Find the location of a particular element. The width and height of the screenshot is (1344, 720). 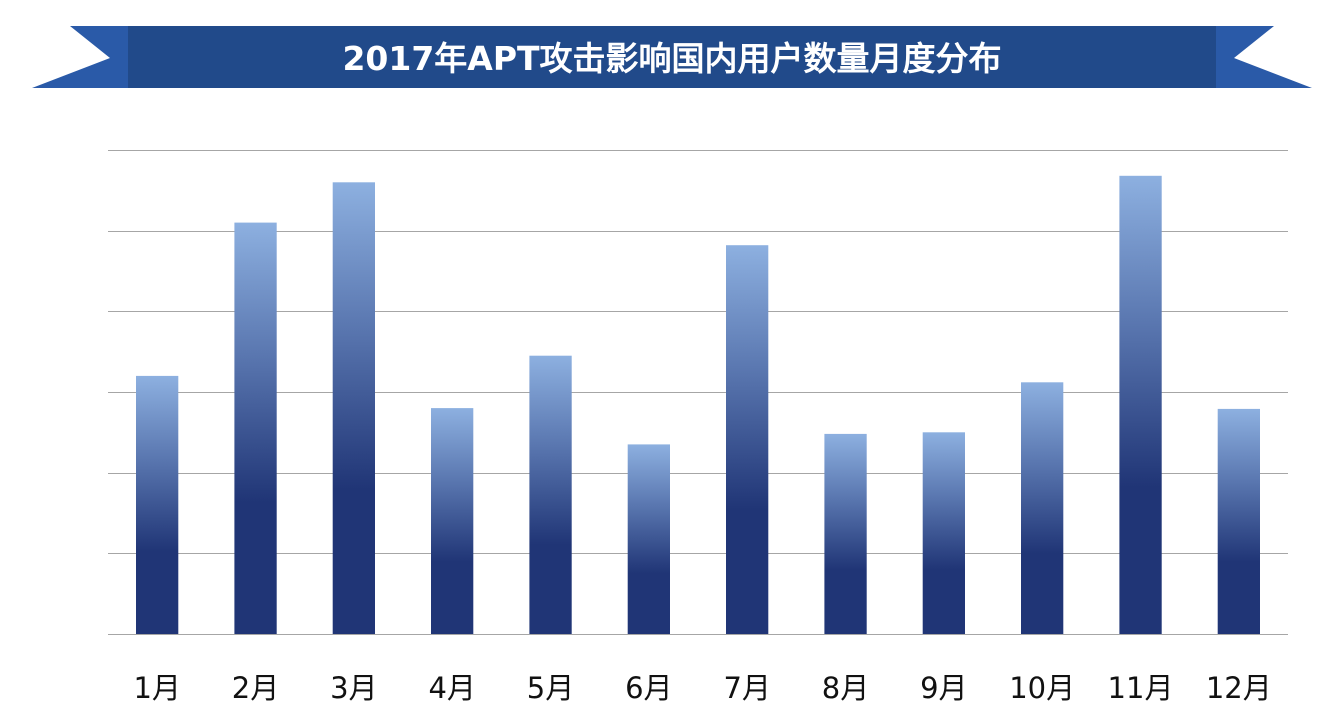

x-tick-label: 6月 is located at coordinates (648, 688).